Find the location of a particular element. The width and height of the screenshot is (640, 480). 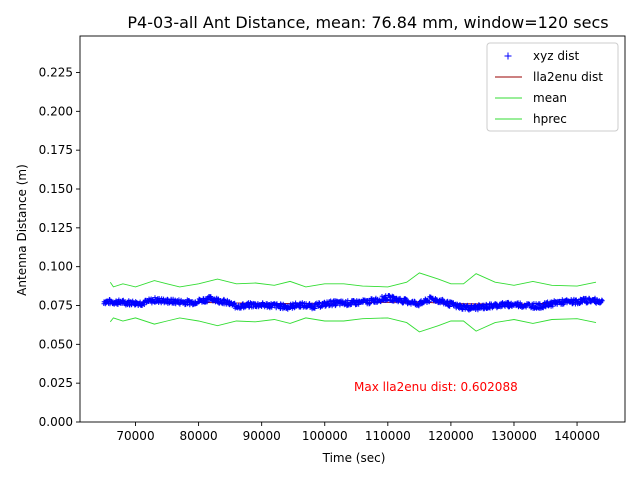

legend-entry: mean is located at coordinates (531, 98).